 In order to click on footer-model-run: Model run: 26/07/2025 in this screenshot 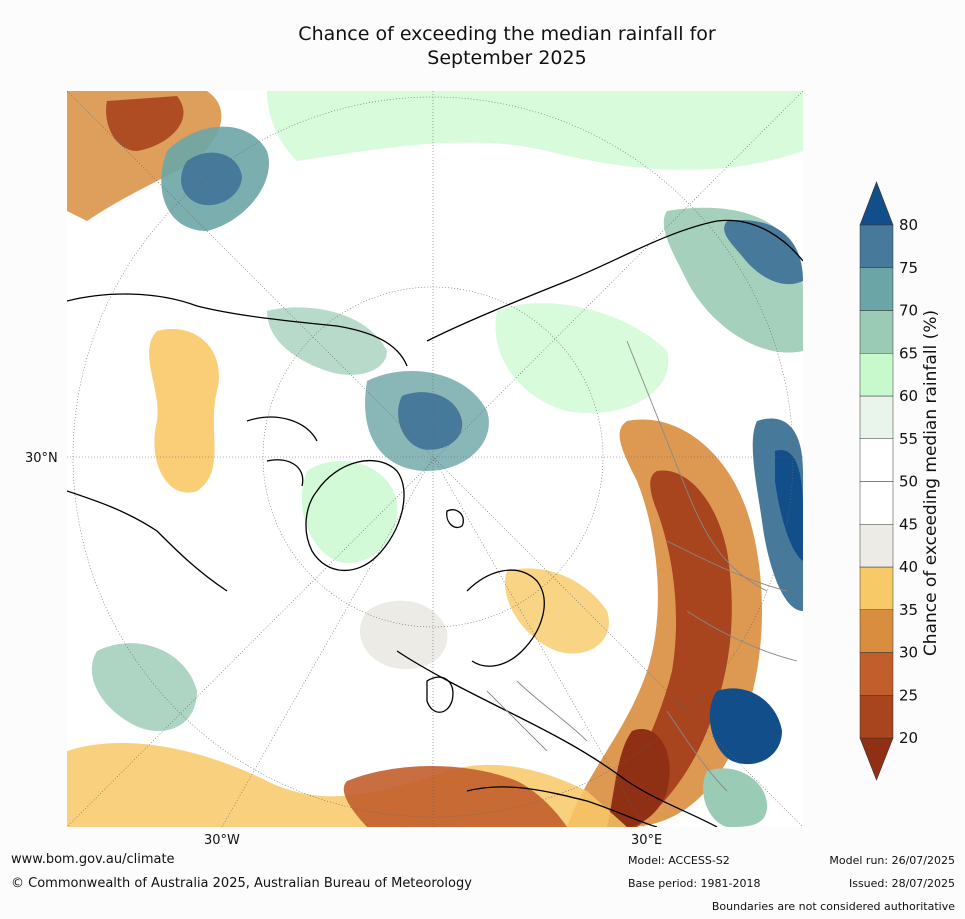, I will do `click(892, 860)`.